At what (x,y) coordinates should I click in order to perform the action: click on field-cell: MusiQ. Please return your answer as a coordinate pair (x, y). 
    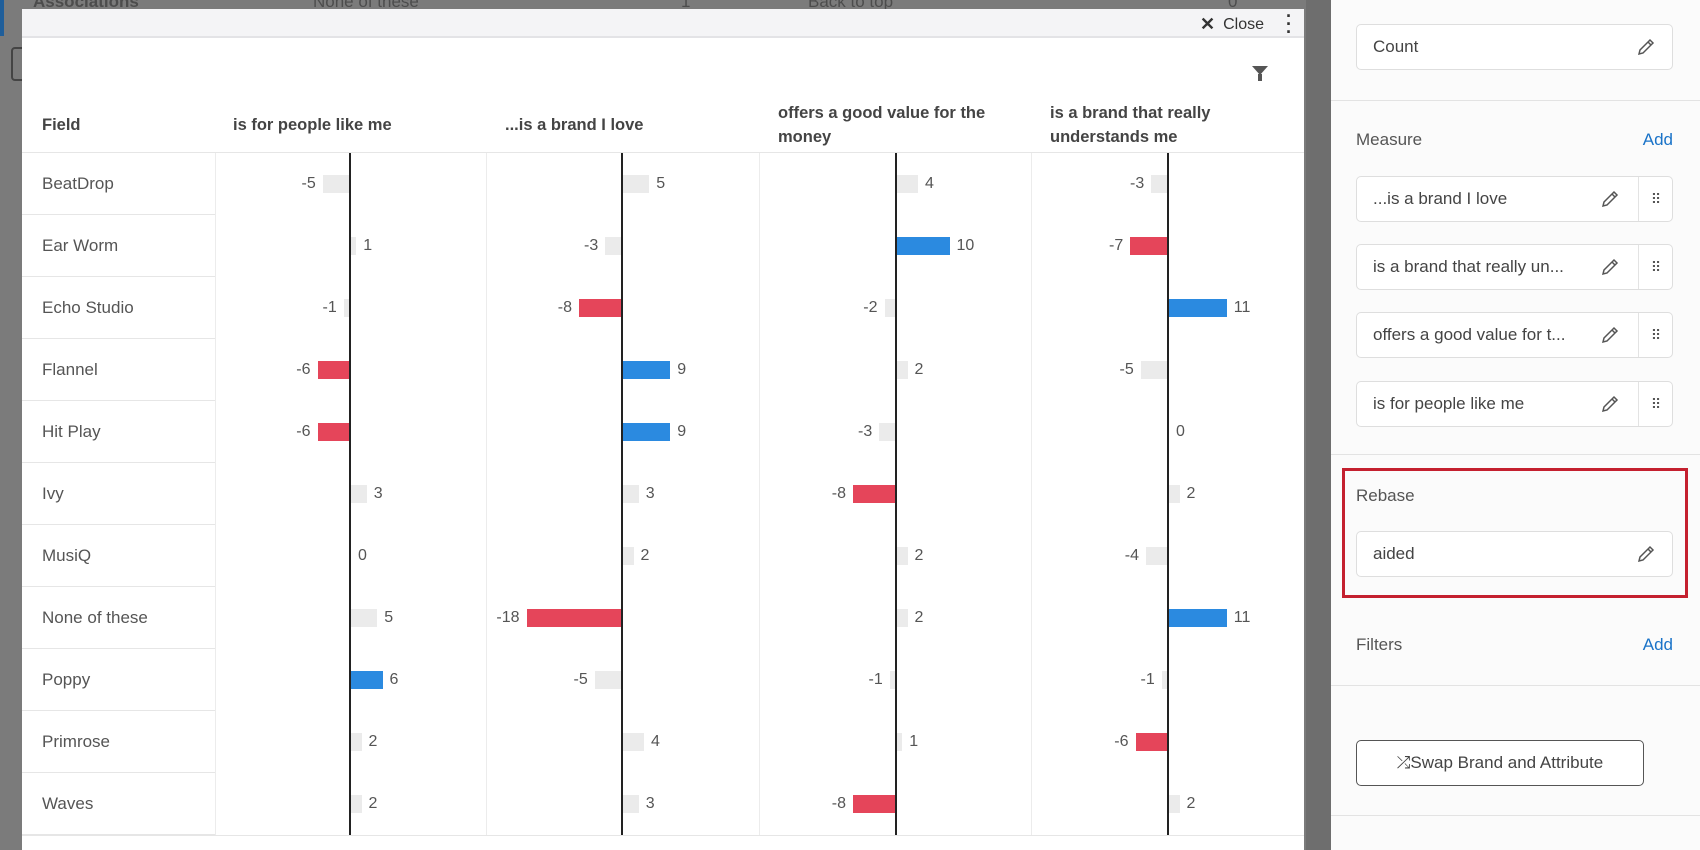
    Looking at the image, I should click on (118, 556).